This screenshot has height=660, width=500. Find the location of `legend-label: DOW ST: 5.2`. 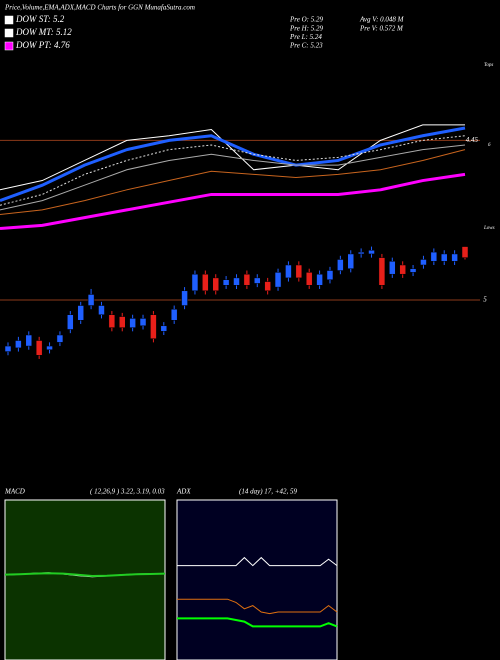

legend-label: DOW ST: 5.2 is located at coordinates (40, 19).